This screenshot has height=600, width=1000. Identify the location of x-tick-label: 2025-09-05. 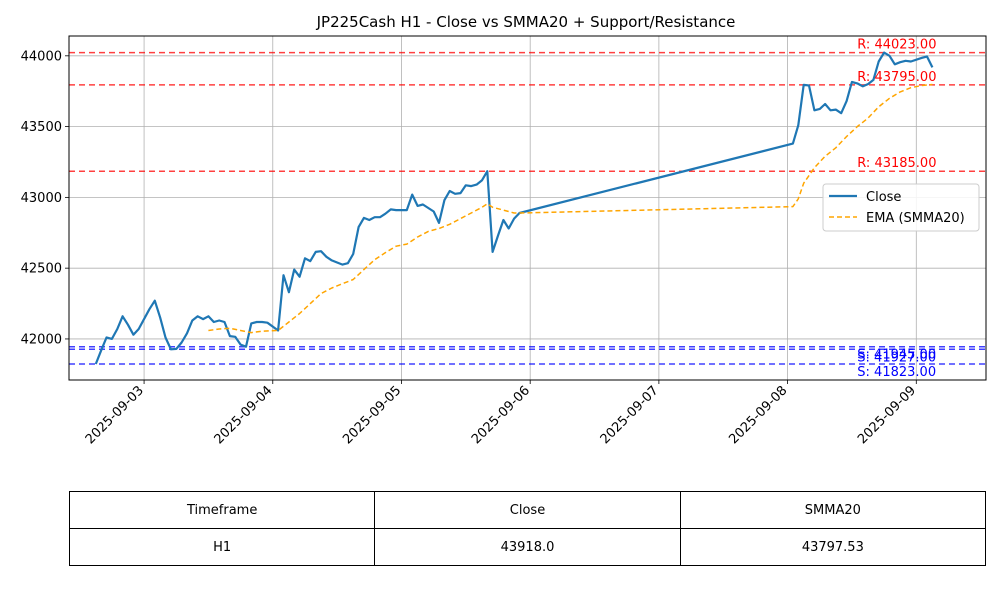
(372, 415).